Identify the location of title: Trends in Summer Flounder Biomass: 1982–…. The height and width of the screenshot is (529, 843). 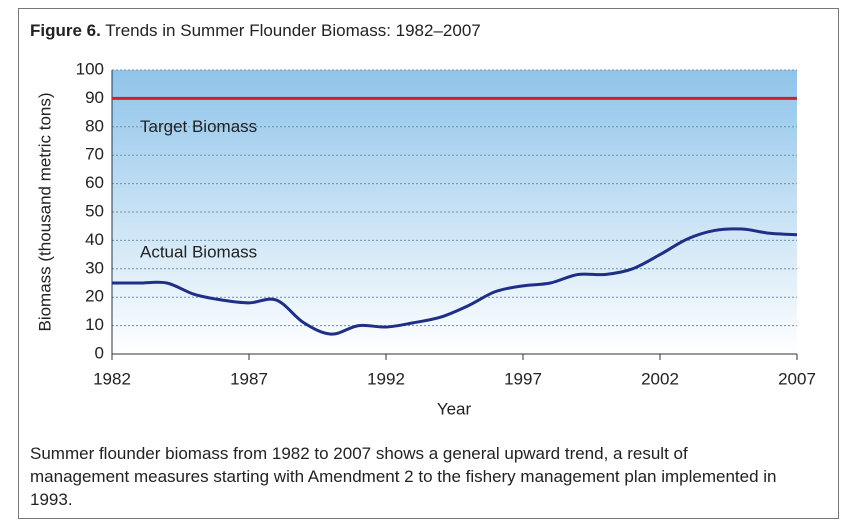
(292, 30).